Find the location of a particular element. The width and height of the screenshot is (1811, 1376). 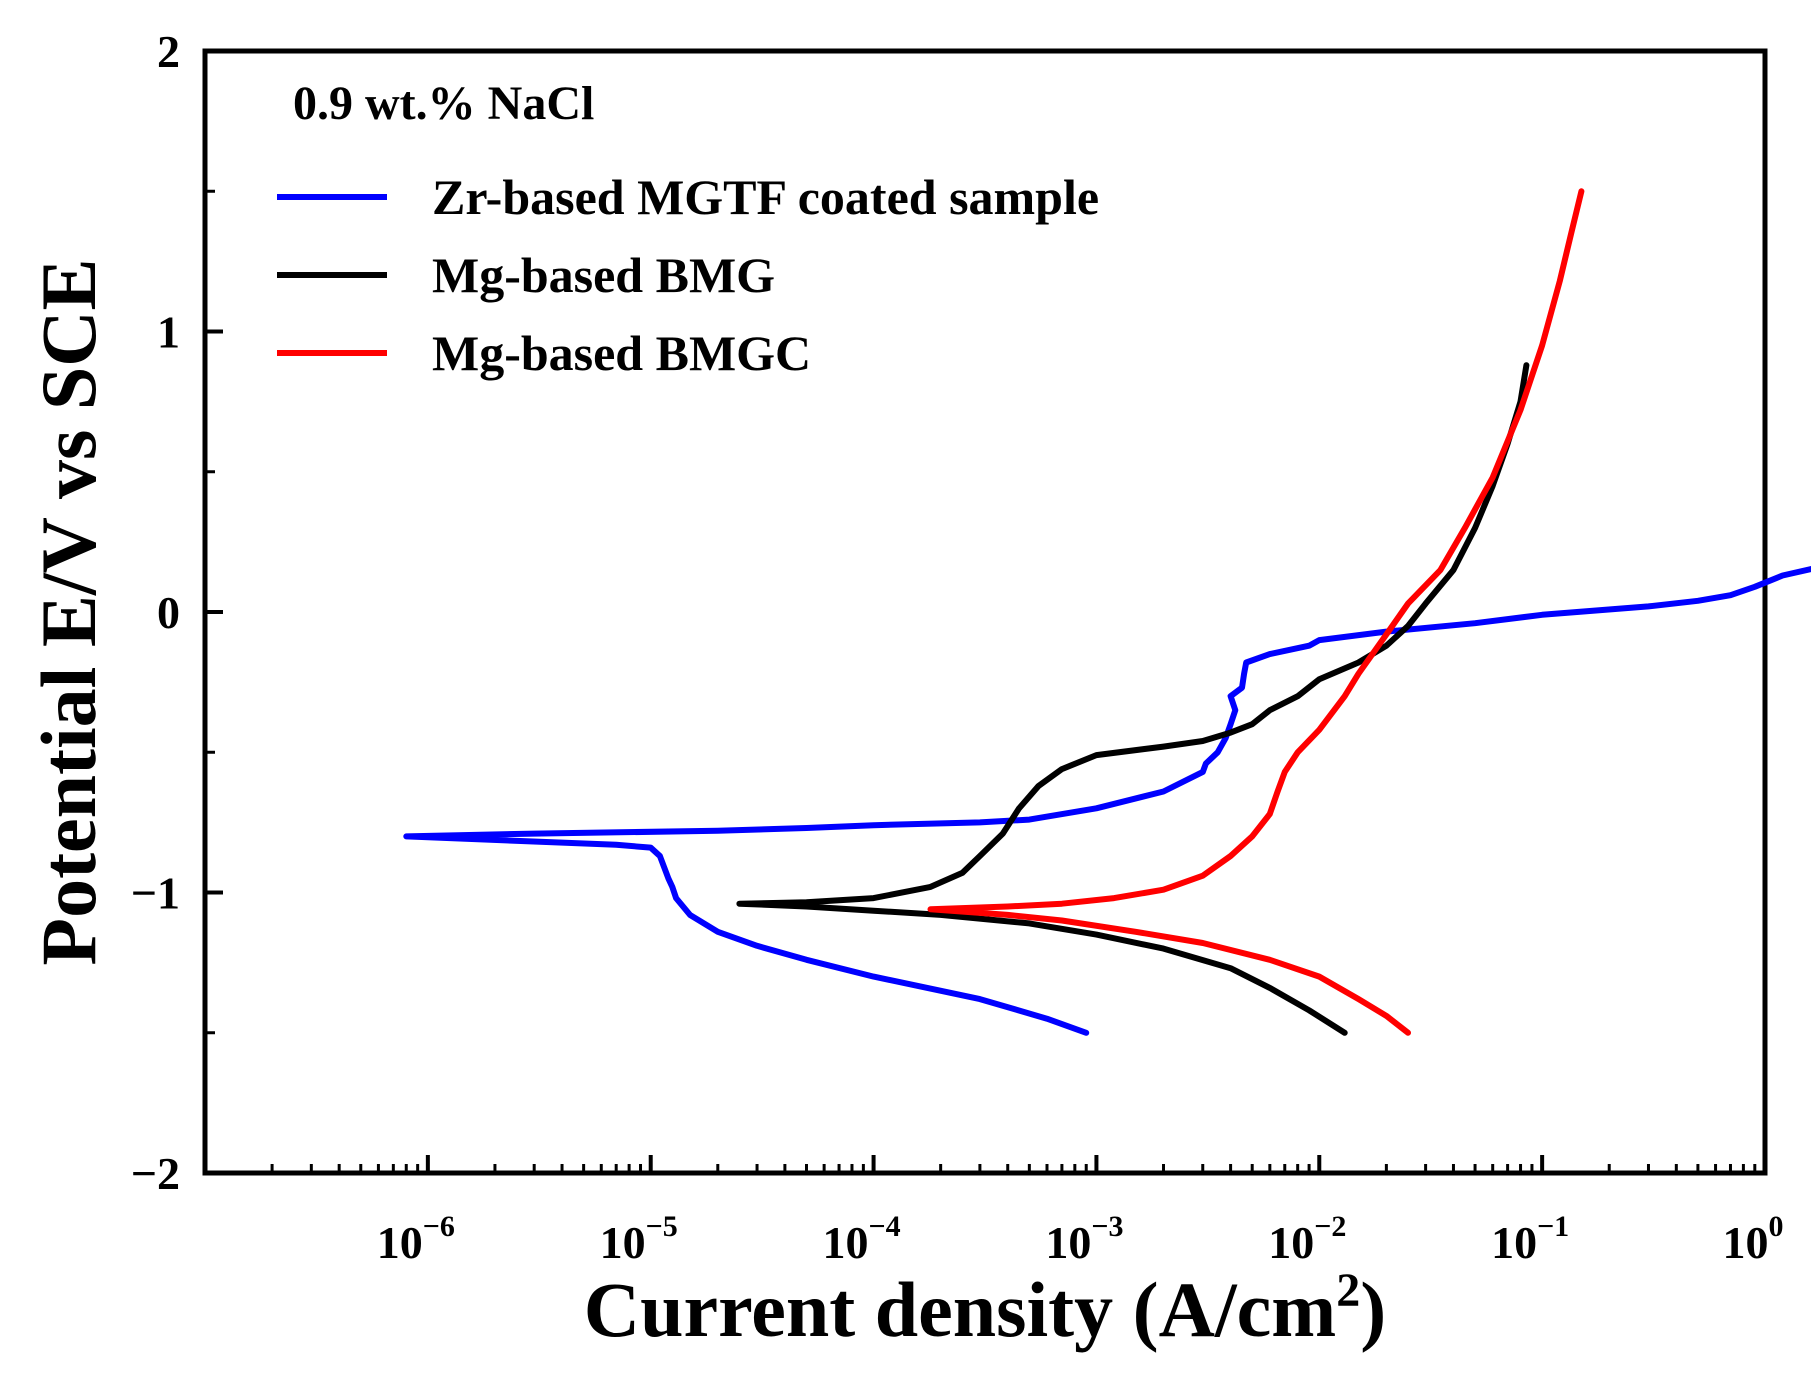

x-axis-title-main: Current density (A/cm is located at coordinates (960, 1309).